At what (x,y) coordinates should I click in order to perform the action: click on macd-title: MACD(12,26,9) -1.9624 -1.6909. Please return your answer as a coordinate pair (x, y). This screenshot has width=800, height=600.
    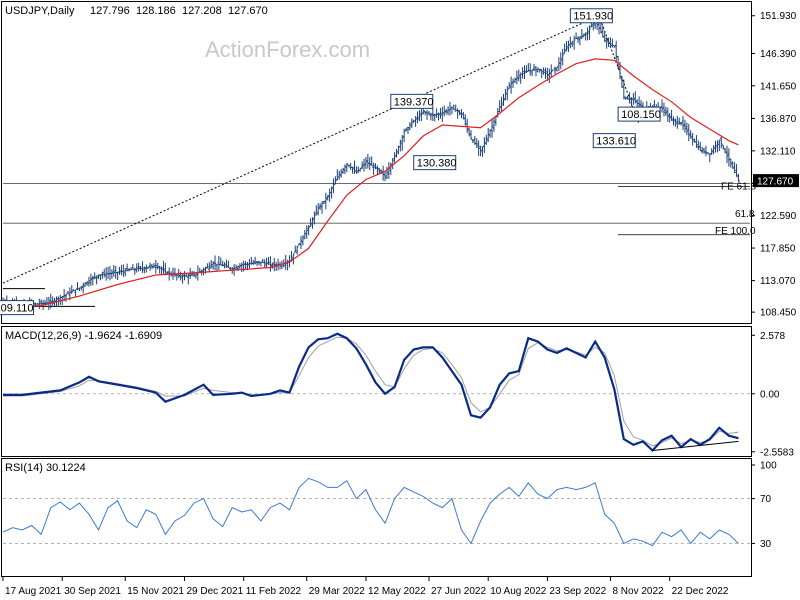
    Looking at the image, I should click on (83, 336).